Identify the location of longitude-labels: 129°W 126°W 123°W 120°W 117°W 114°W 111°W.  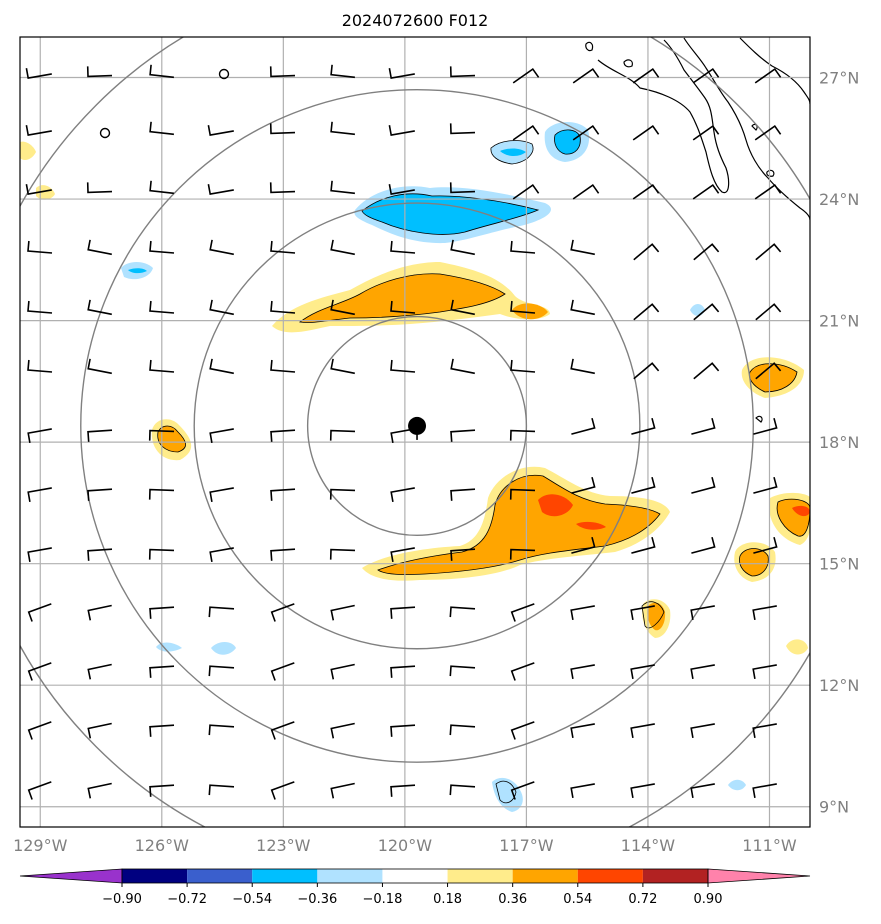
(405, 845).